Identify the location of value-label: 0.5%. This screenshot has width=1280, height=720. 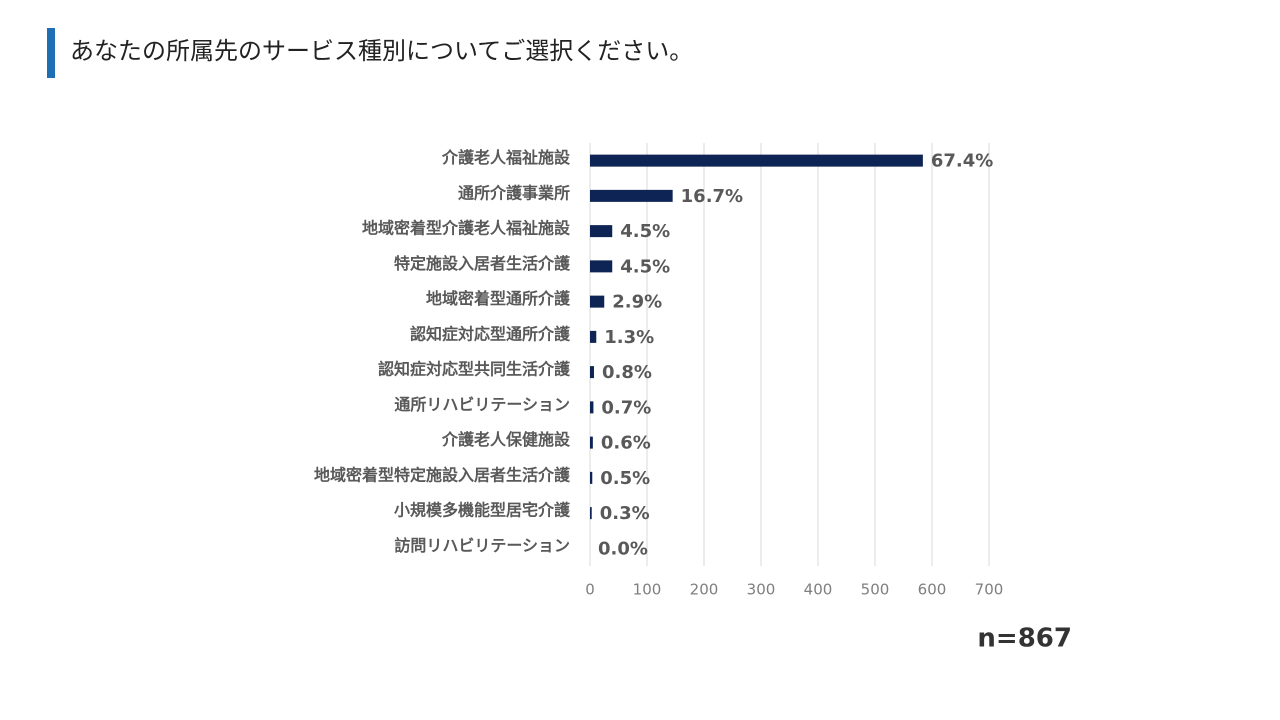
(625, 478).